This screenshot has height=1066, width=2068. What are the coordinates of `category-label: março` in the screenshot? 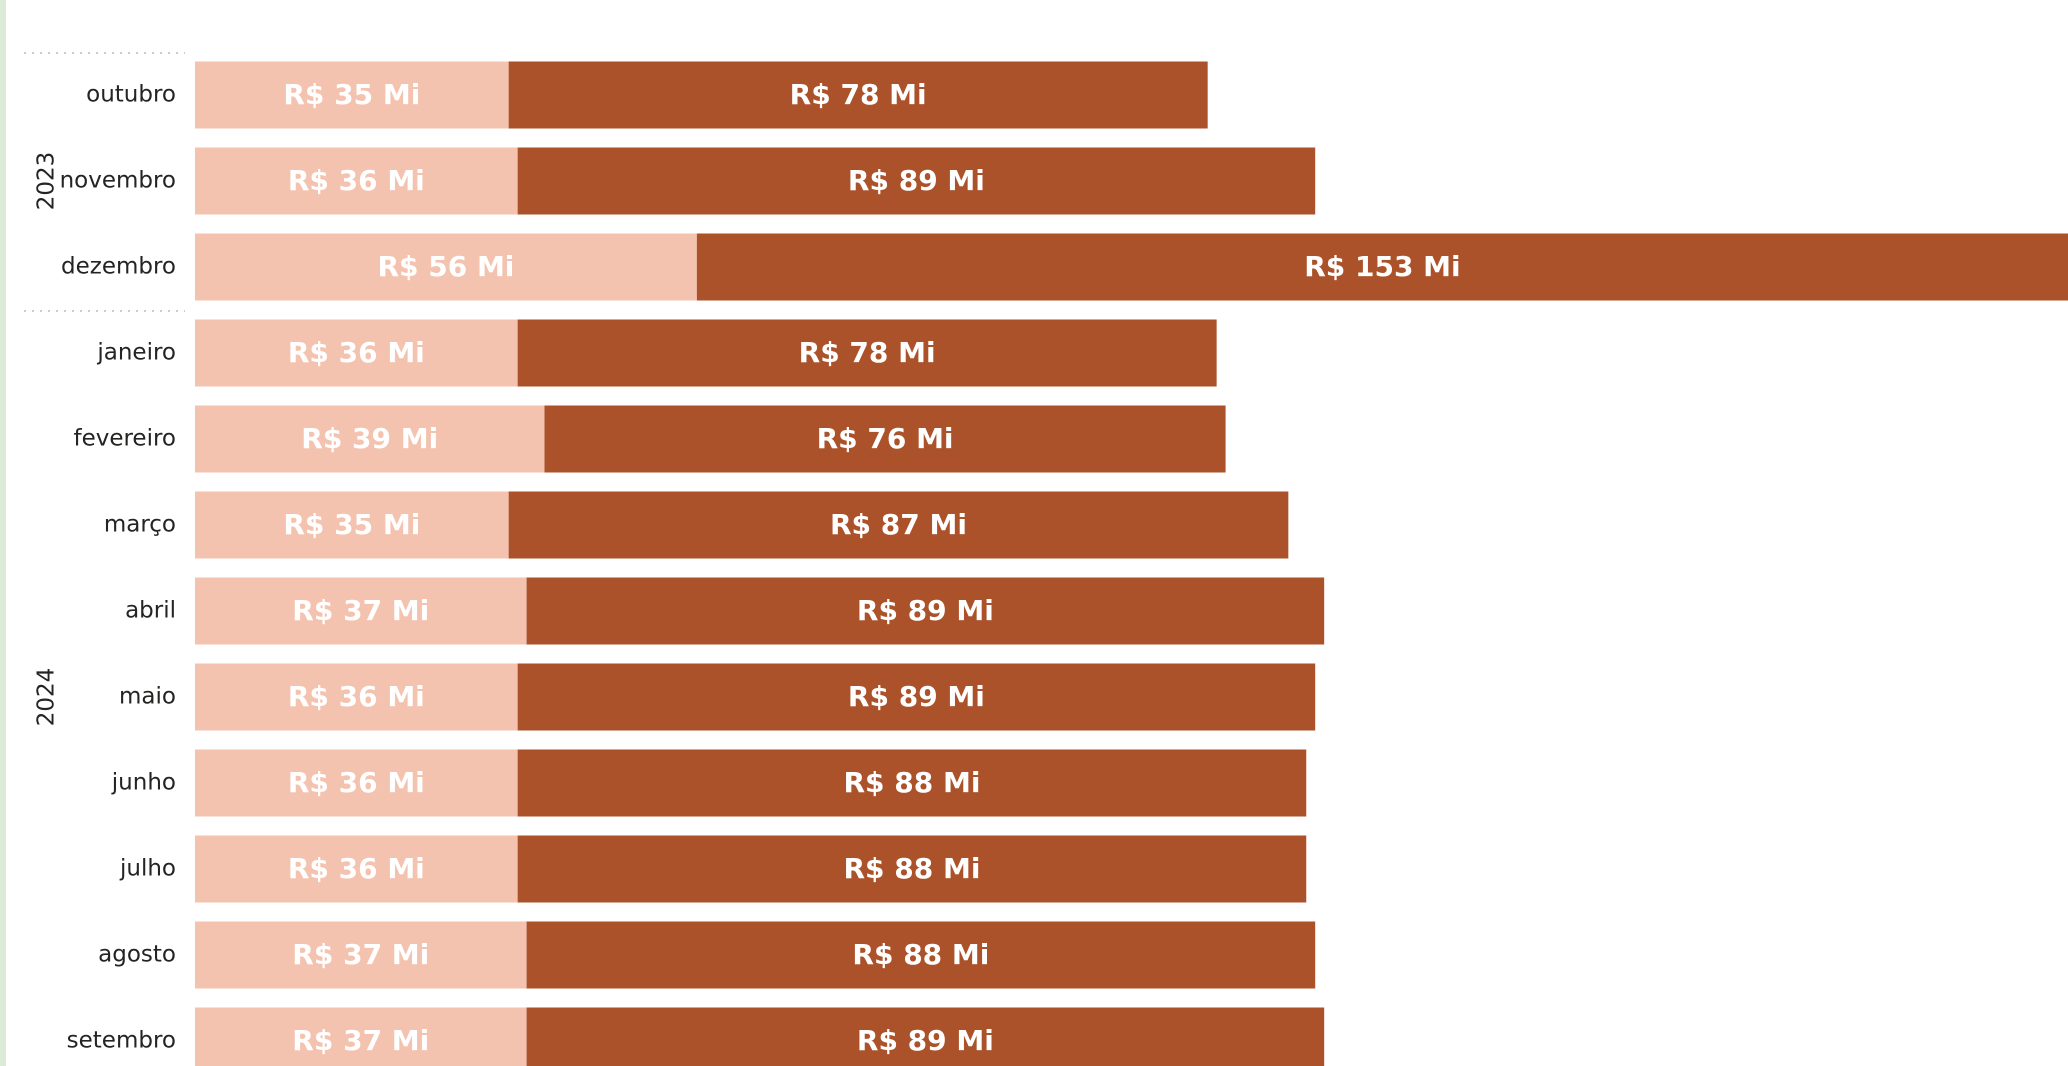 It's located at (140, 525).